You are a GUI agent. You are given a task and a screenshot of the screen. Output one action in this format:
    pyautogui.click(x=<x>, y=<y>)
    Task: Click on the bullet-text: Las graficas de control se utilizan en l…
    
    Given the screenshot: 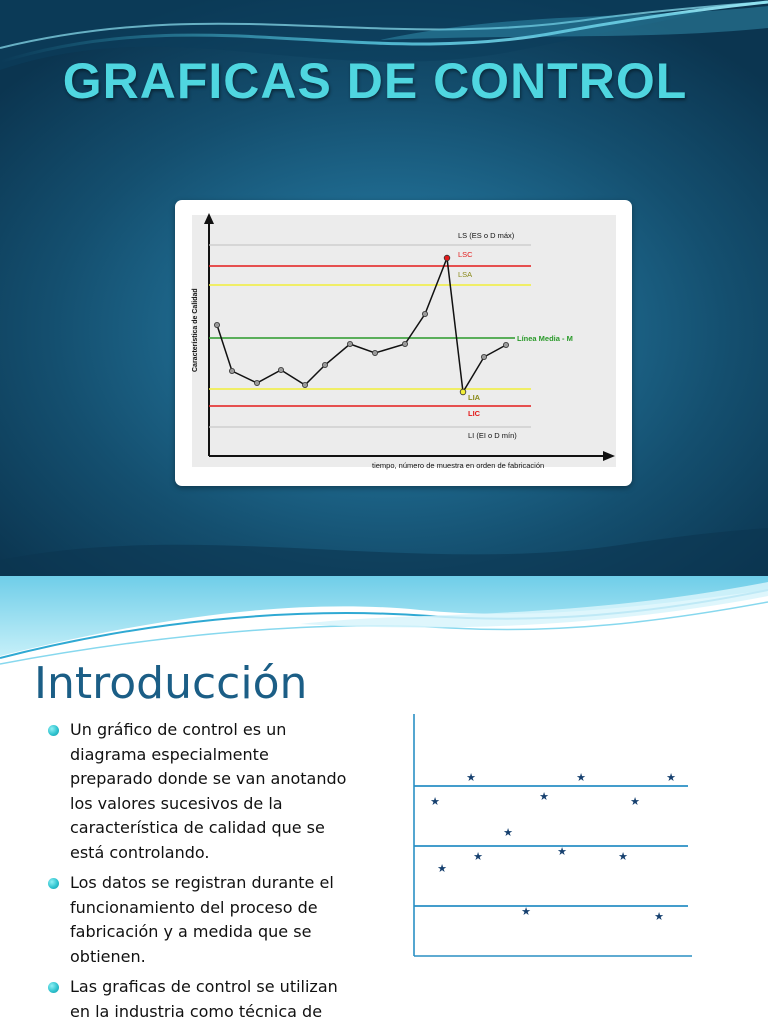 What is the action you would take?
    pyautogui.click(x=204, y=999)
    